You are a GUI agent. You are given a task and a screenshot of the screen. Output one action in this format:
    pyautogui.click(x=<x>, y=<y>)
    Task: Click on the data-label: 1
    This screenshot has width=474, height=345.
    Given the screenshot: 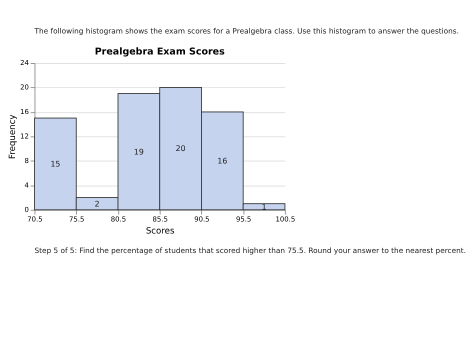 What is the action you would take?
    pyautogui.click(x=264, y=207)
    